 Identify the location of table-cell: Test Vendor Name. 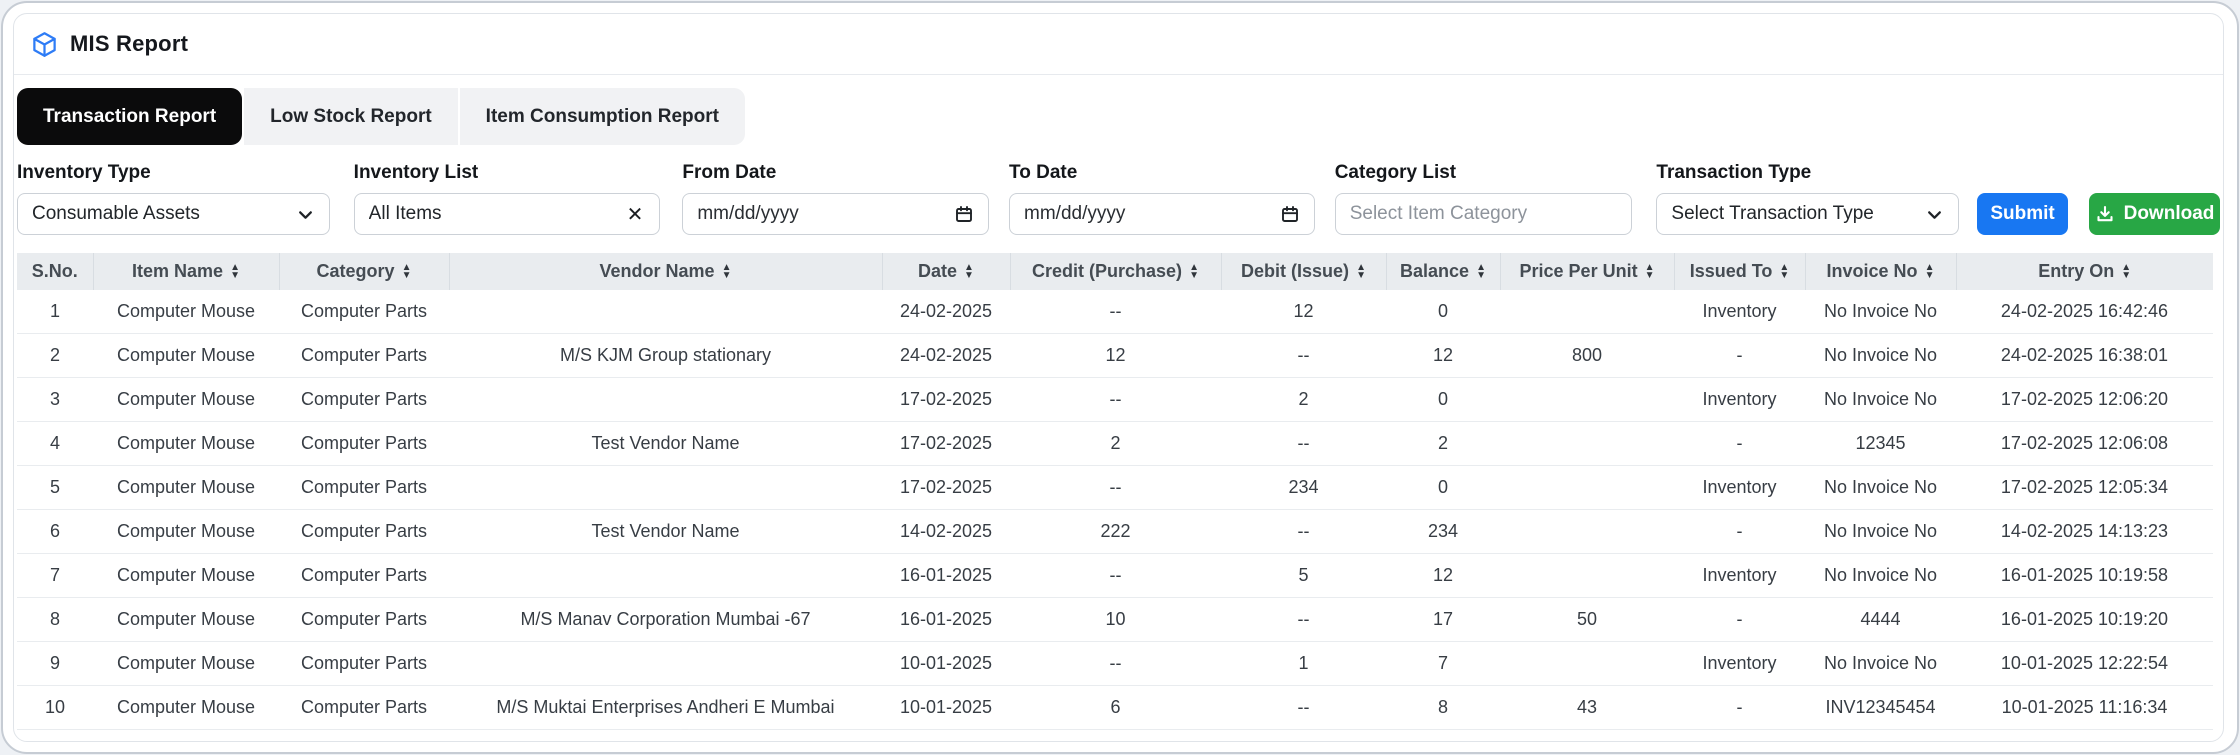
(665, 531).